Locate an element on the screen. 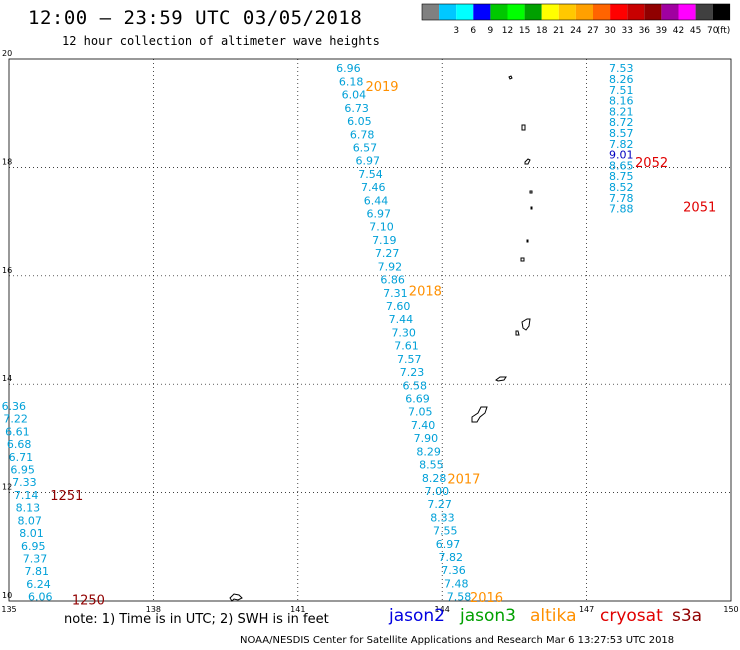 The height and width of the screenshot is (650, 740). color-legend: 3 6 9 12 15 18 21 24 27 30 33 36 39 42 45 70(ft) is located at coordinates (576, 19).